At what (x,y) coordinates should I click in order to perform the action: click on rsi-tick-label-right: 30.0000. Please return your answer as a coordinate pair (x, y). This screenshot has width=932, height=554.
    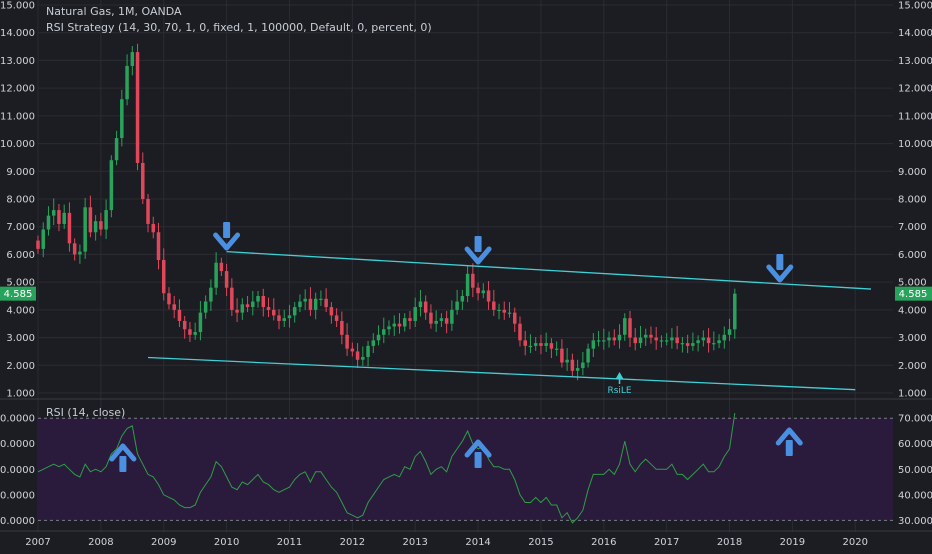
    Looking at the image, I should click on (915, 521).